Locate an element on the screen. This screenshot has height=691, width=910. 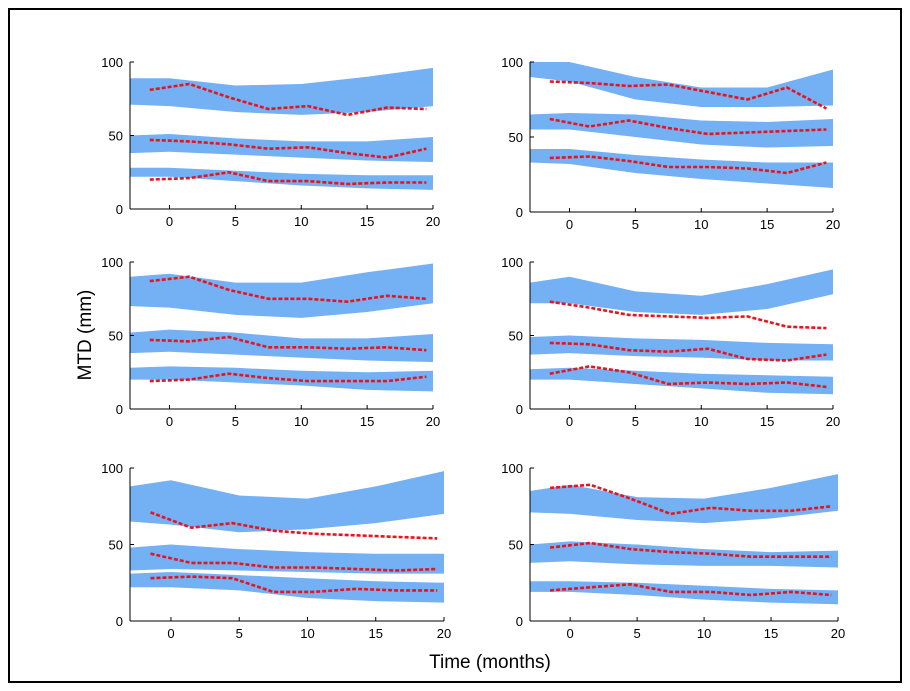
chart-panel-bottom-left: 0 5 10 15 20 0 50 100 is located at coordinates (276, 551).